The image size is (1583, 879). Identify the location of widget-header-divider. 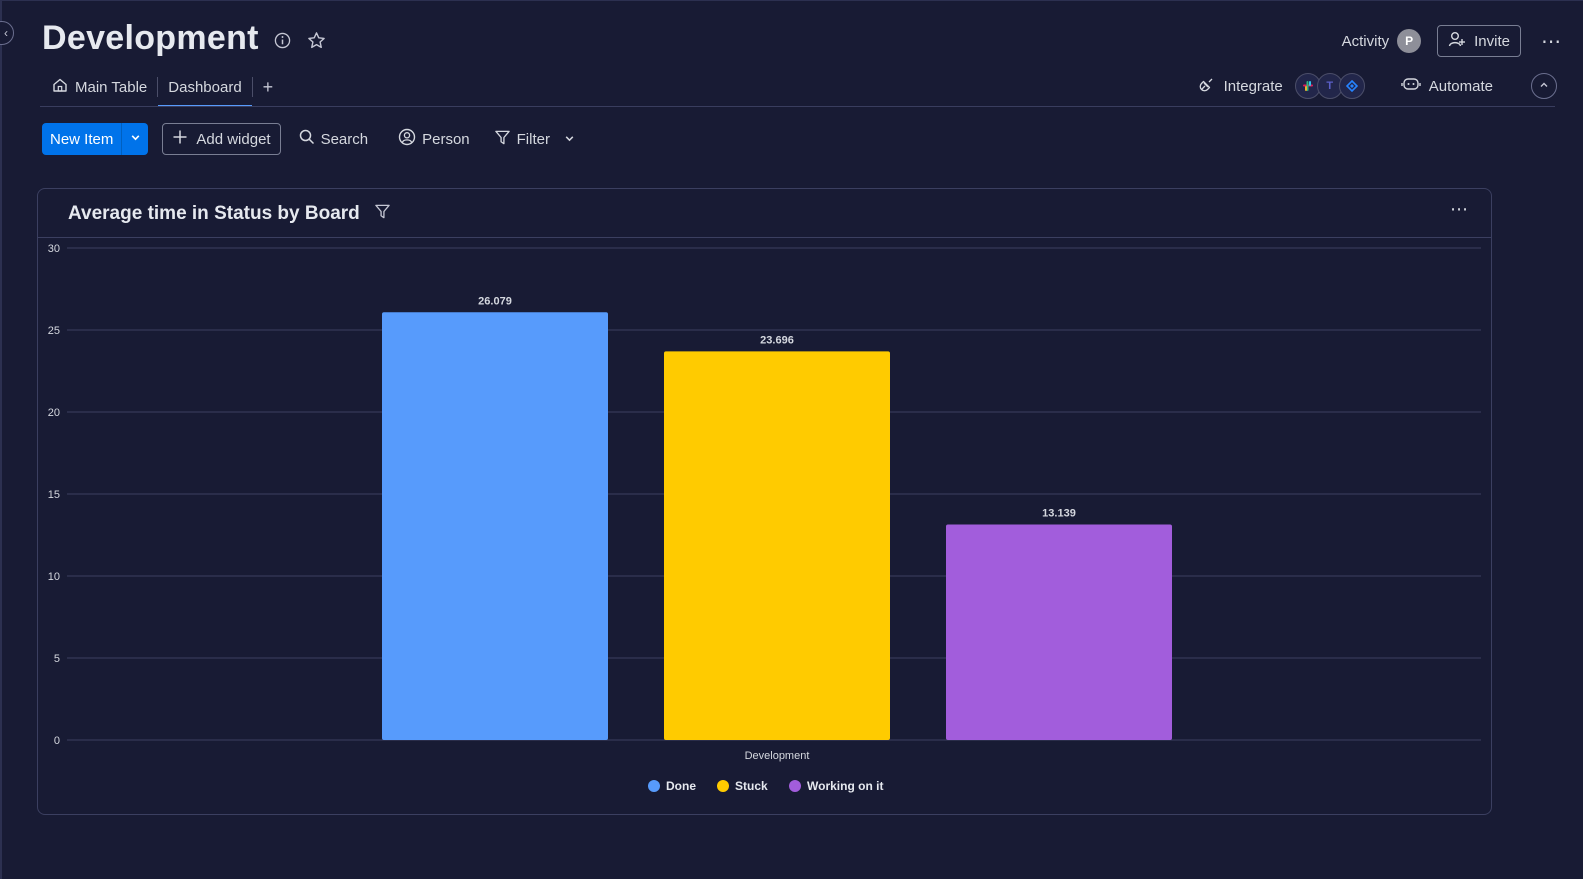
(764, 237).